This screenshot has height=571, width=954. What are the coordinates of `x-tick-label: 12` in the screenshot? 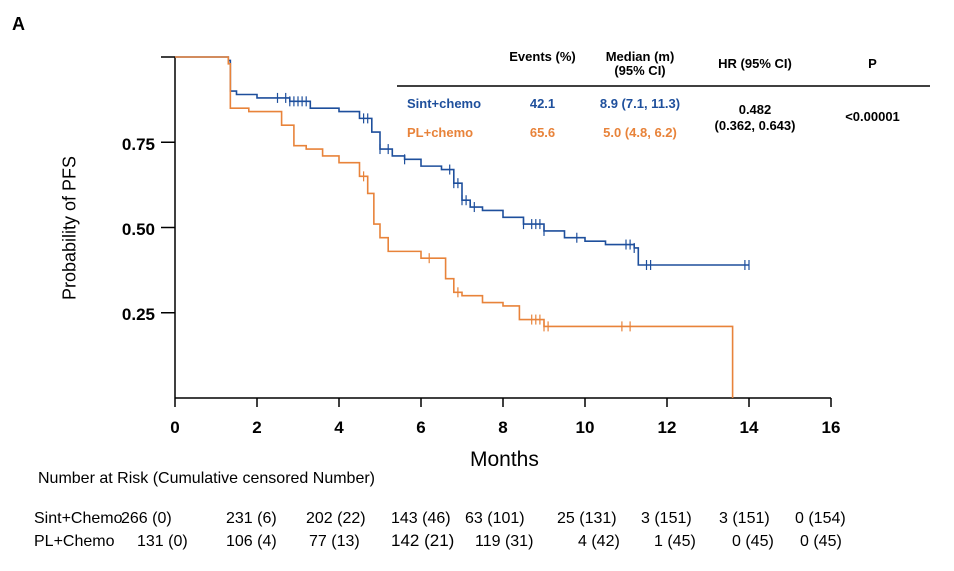 It's located at (667, 427).